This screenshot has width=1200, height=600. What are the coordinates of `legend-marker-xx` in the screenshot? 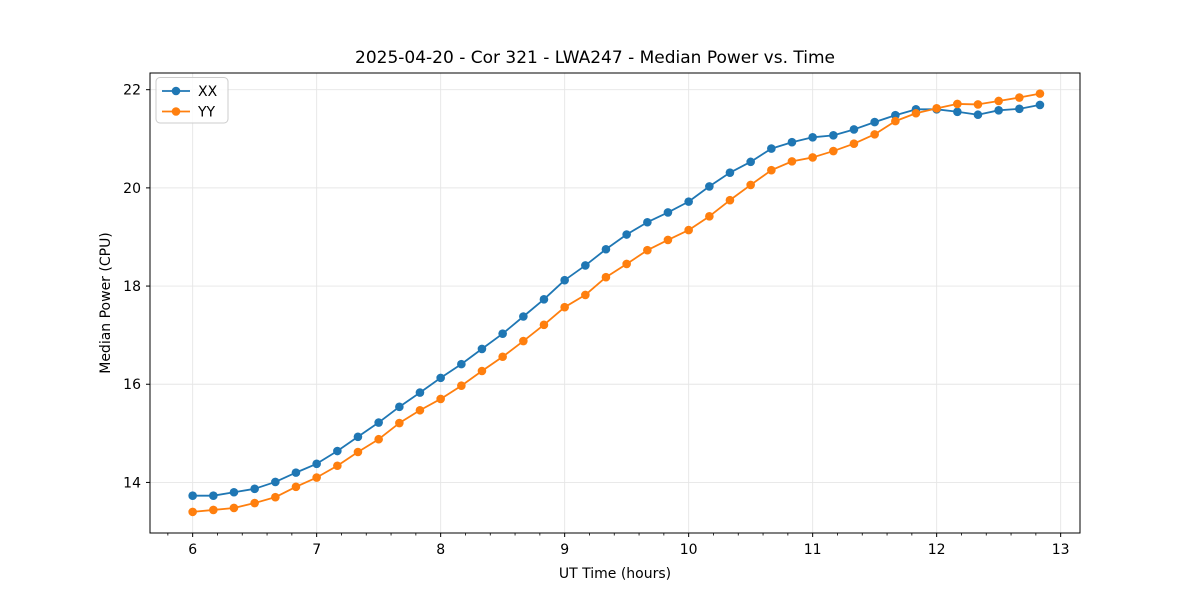 It's located at (176, 91).